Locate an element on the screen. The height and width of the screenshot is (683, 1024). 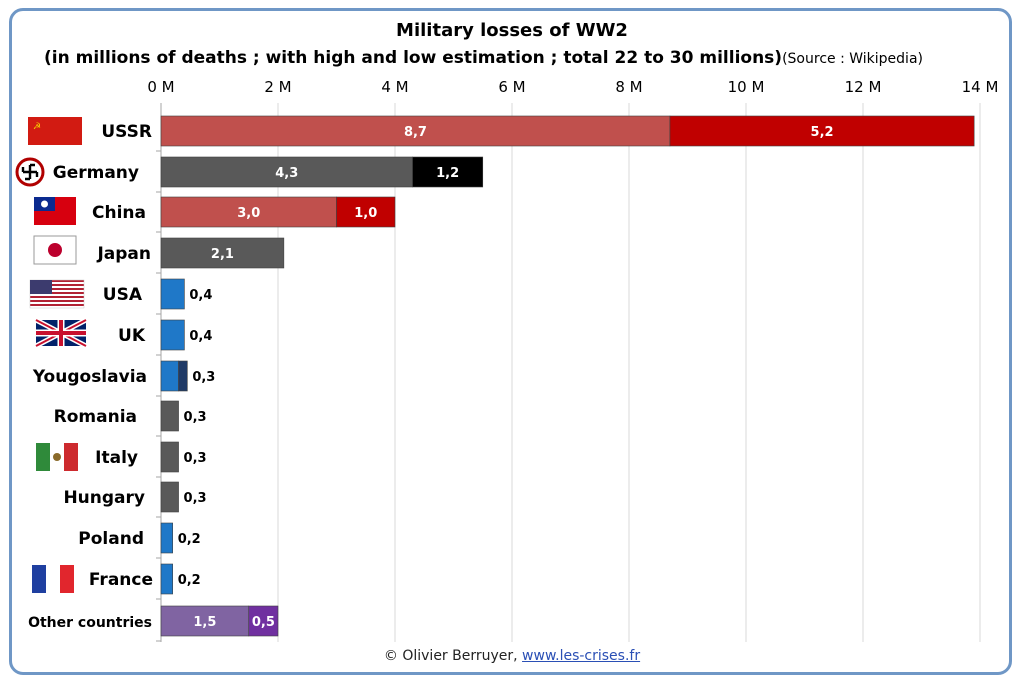
tick-label: 0 M is located at coordinates (160, 87).